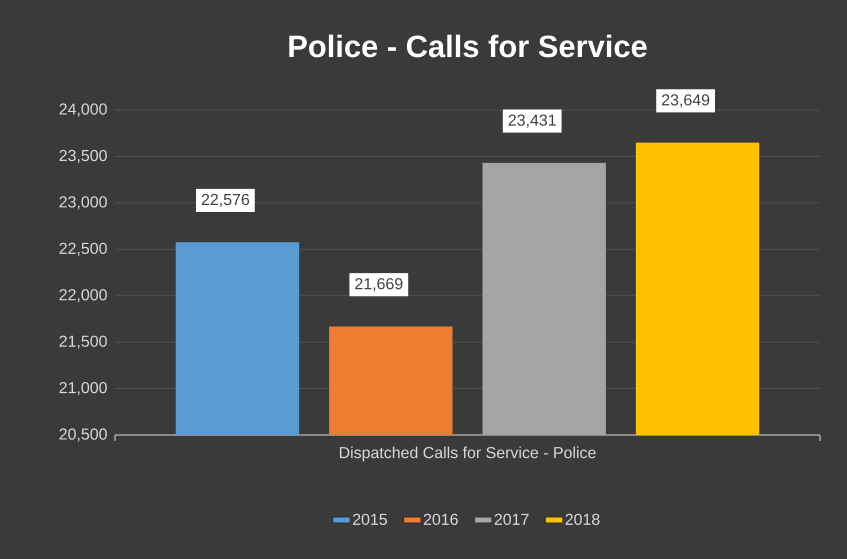 The image size is (847, 559). Describe the element at coordinates (511, 519) in the screenshot. I see `legend-label: 2017` at that location.